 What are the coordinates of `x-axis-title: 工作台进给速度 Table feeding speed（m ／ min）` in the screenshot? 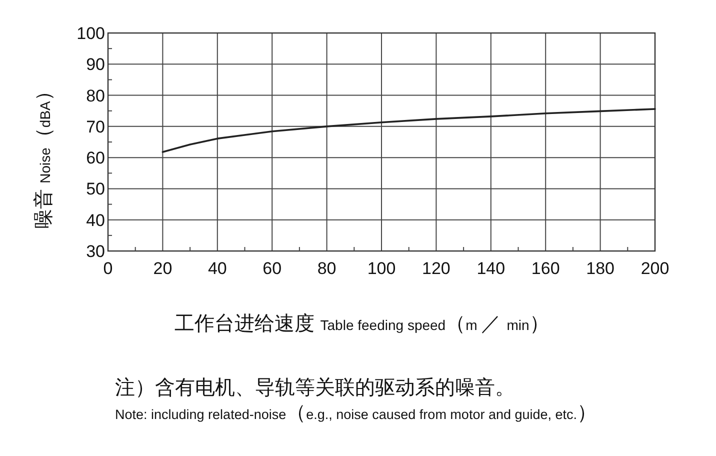 It's located at (362, 324).